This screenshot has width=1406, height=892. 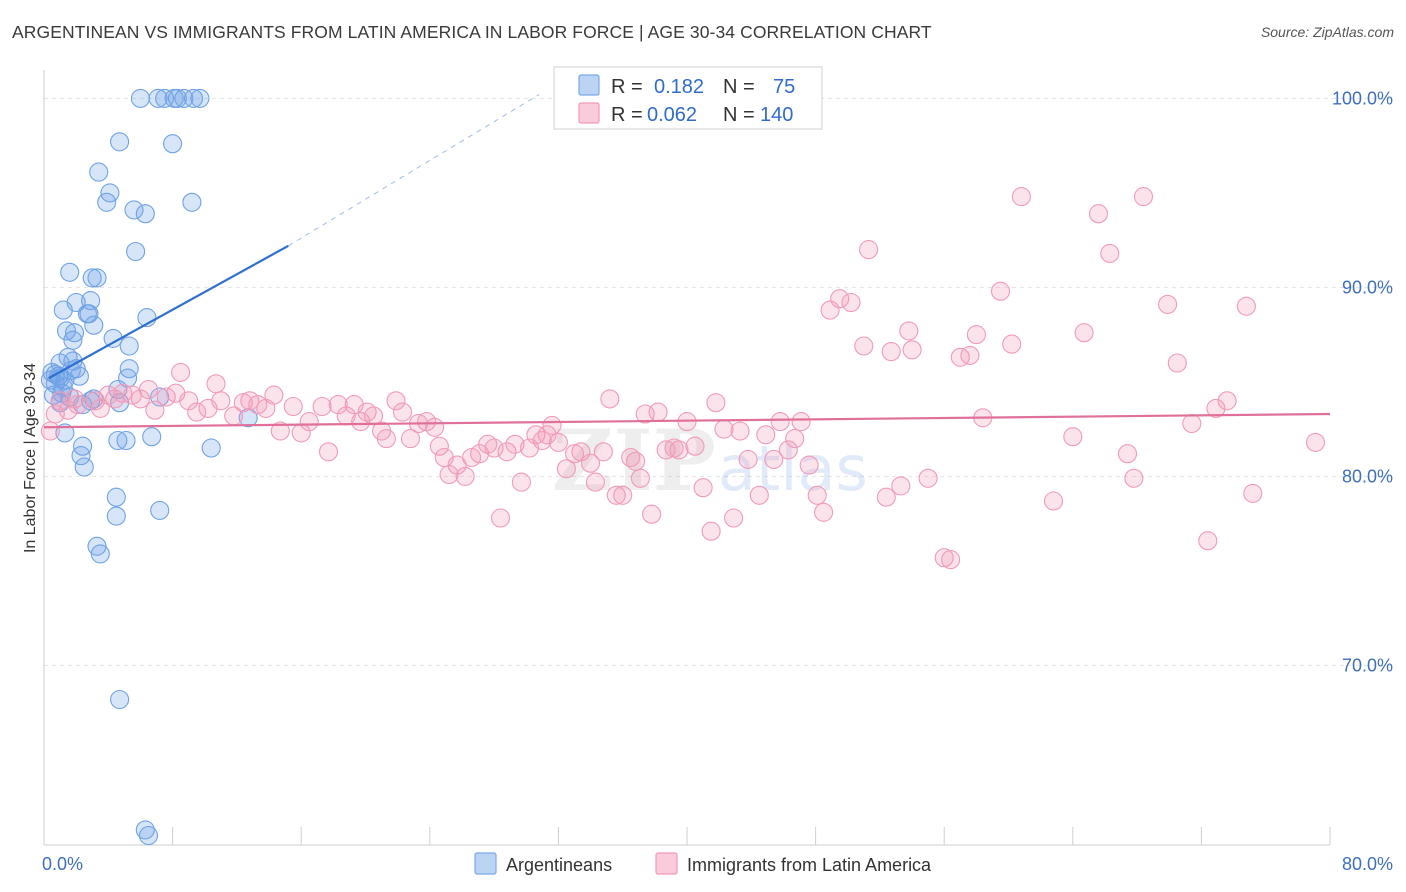 What do you see at coordinates (414, 170) in the screenshot?
I see `trend-line-argentineans-extension` at bounding box center [414, 170].